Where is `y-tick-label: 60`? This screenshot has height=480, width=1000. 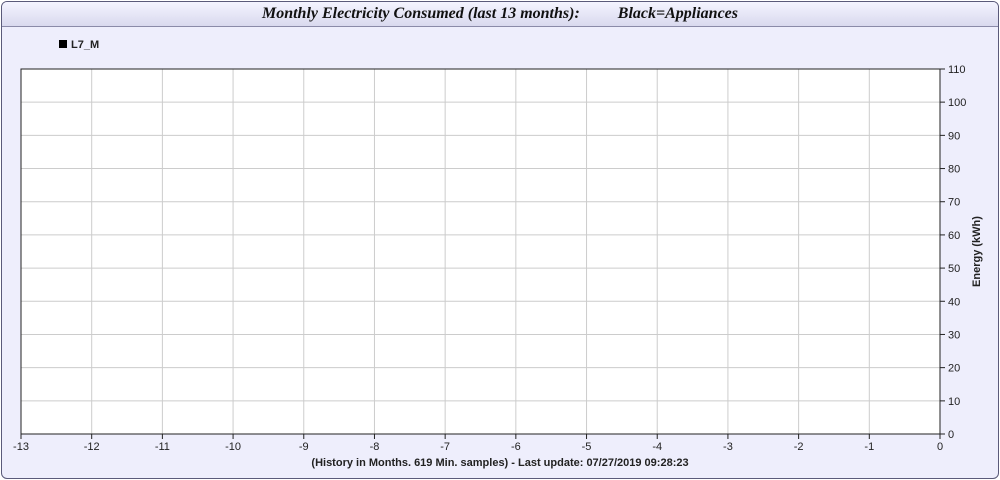
y-tick-label: 60 is located at coordinates (954, 236).